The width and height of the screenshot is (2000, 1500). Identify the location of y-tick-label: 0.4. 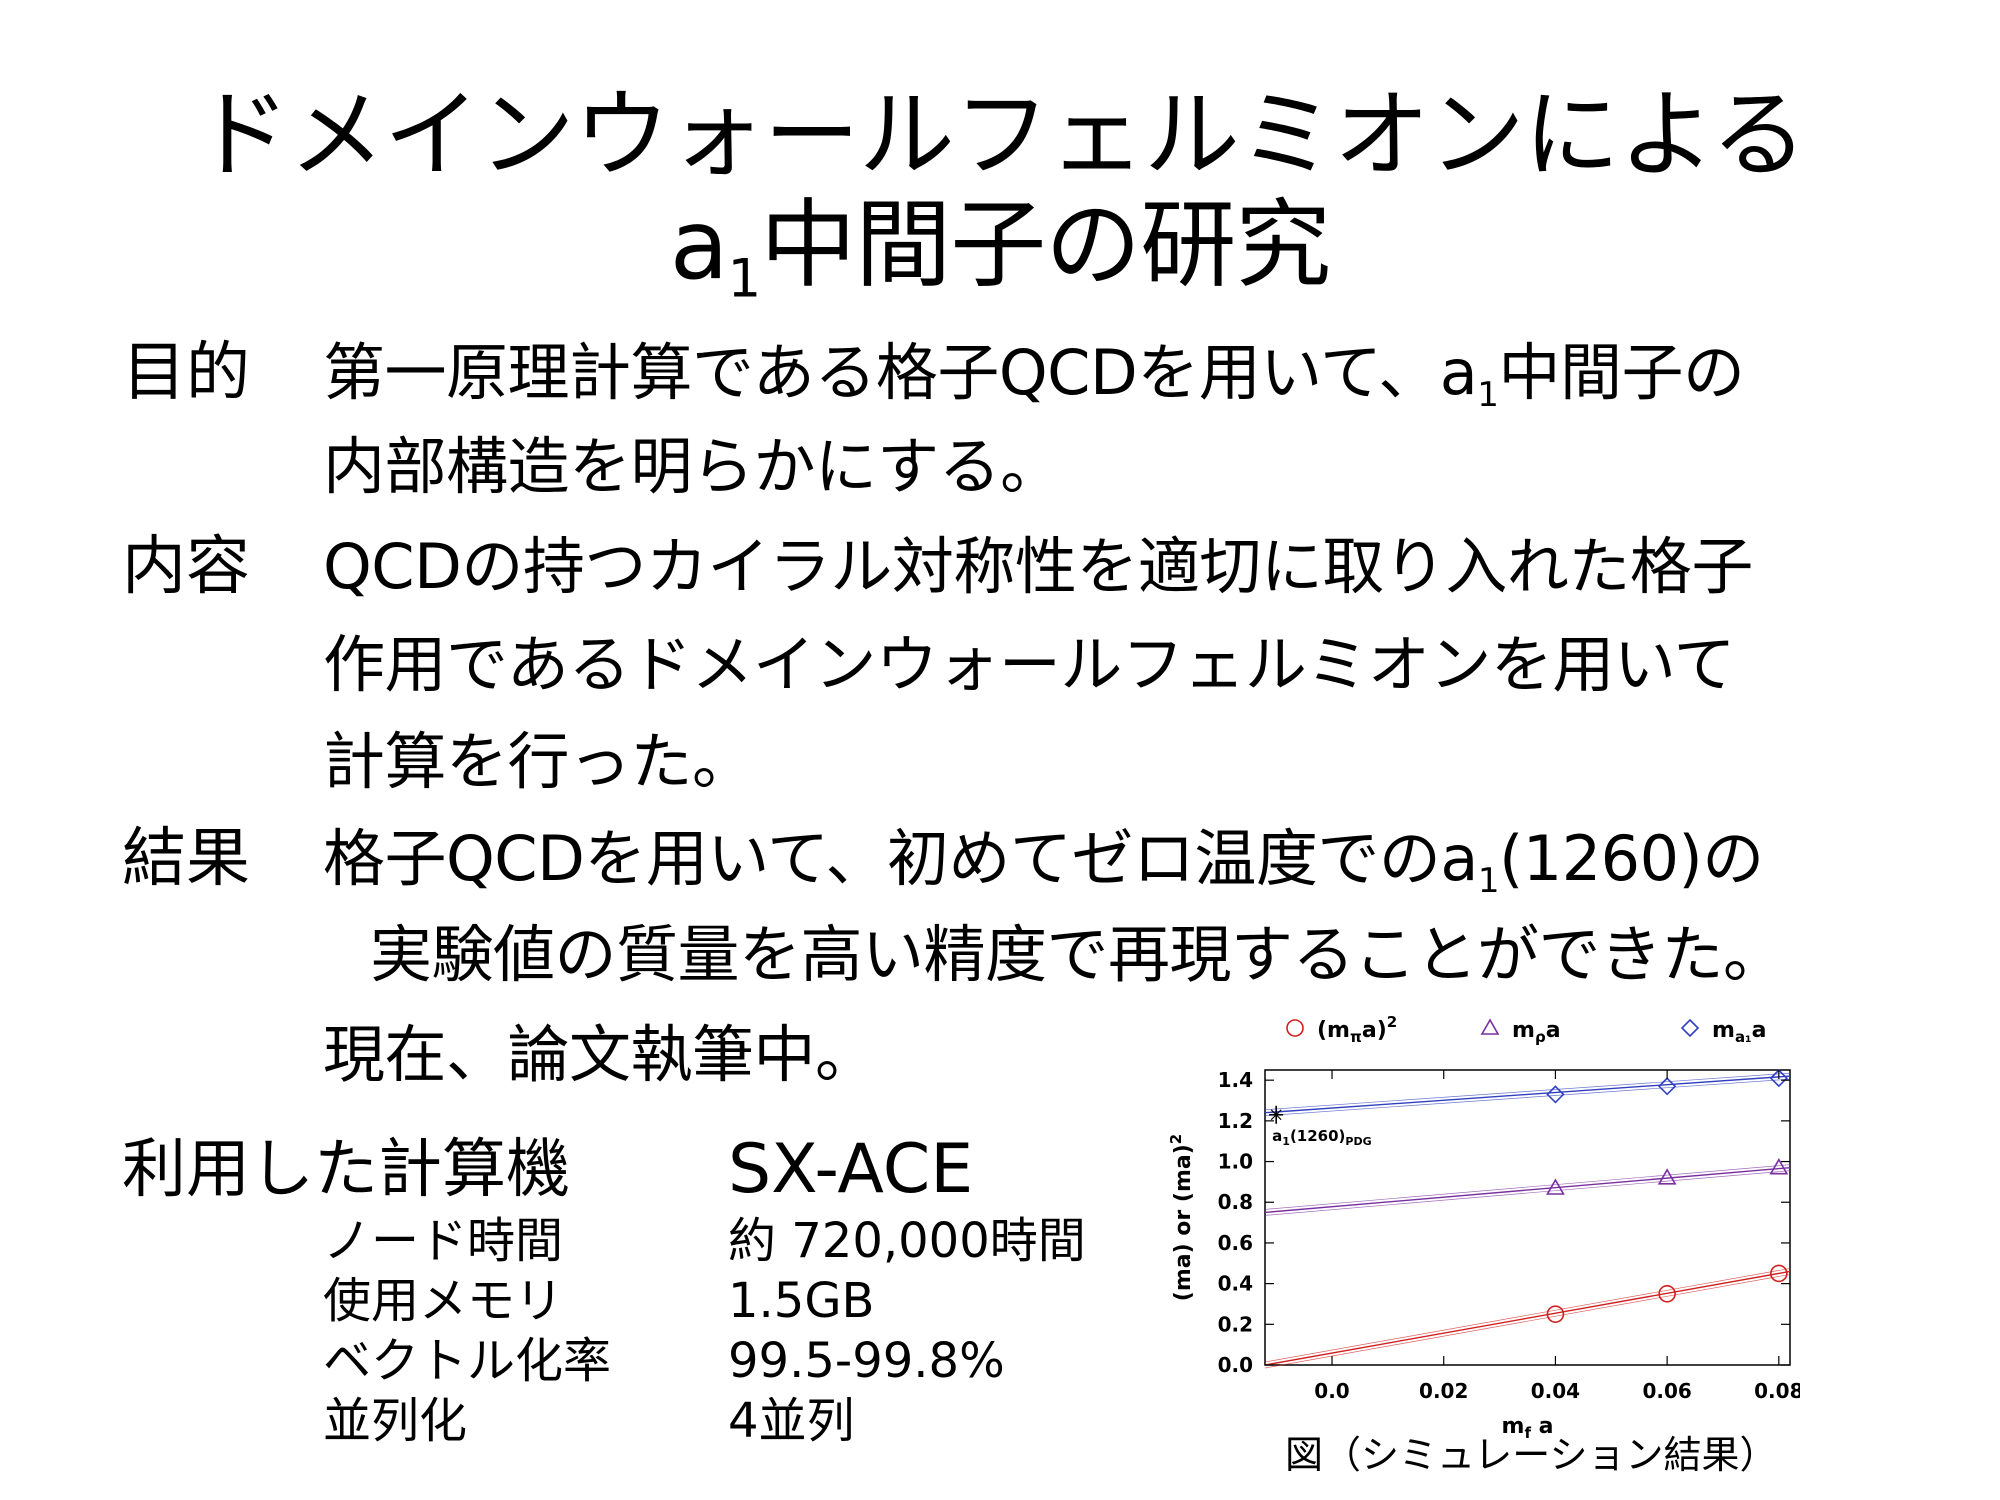
(1235, 1284).